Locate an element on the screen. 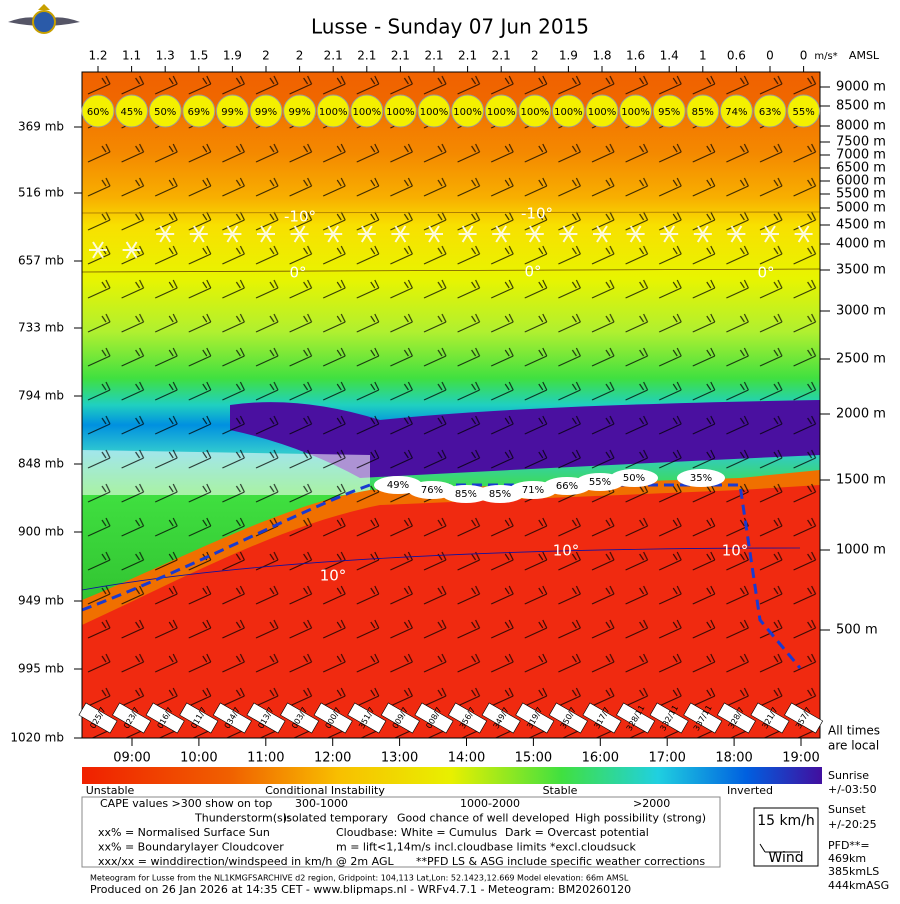  surface-sun: 60% is located at coordinates (98, 112).